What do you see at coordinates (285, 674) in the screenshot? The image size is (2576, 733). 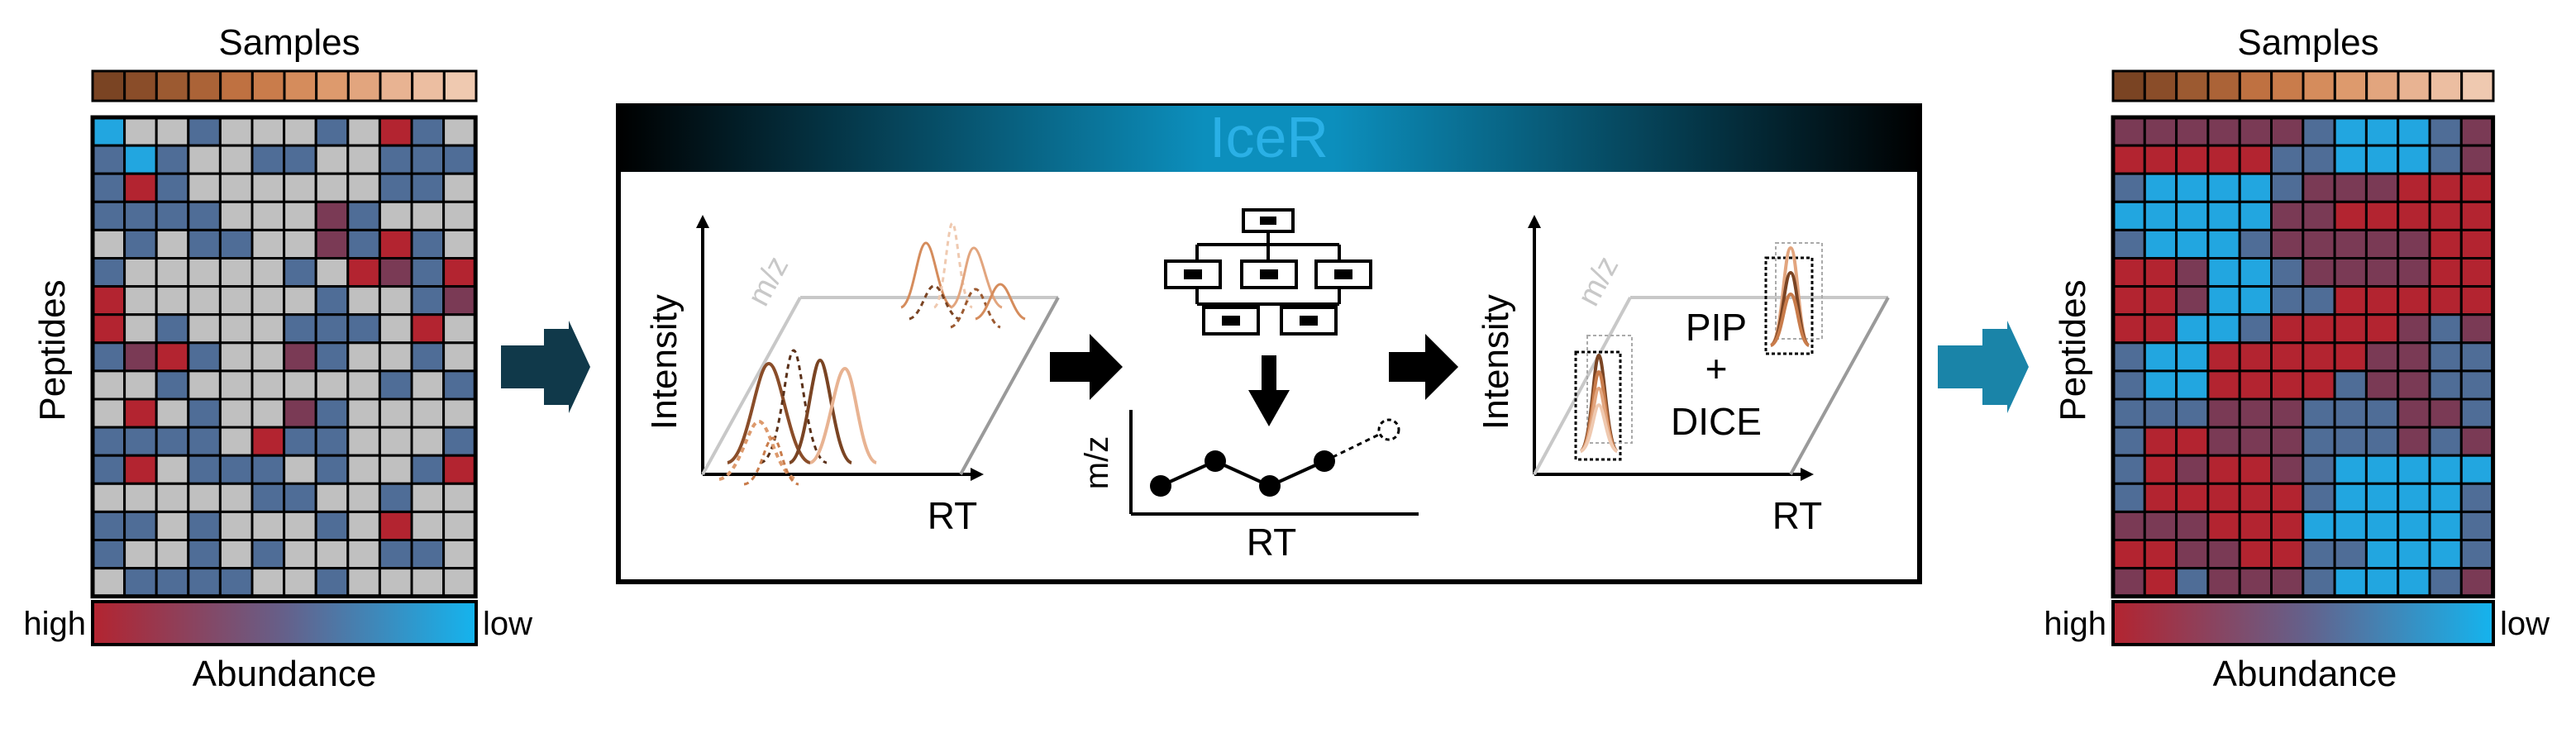 I see `left-abundance-label: Abundance` at bounding box center [285, 674].